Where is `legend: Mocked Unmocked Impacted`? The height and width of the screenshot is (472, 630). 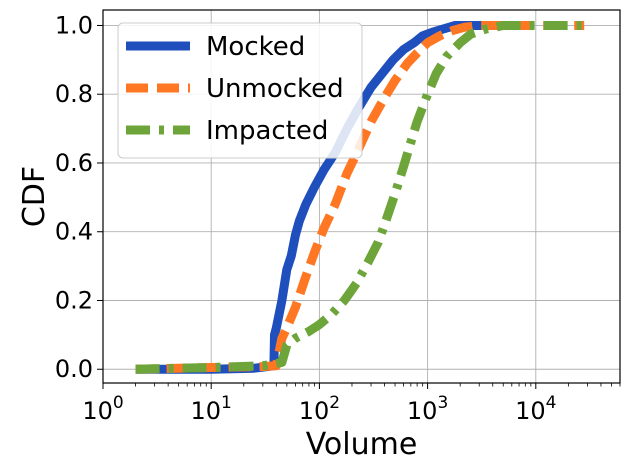
legend: Mocked Unmocked Impacted is located at coordinates (240, 90).